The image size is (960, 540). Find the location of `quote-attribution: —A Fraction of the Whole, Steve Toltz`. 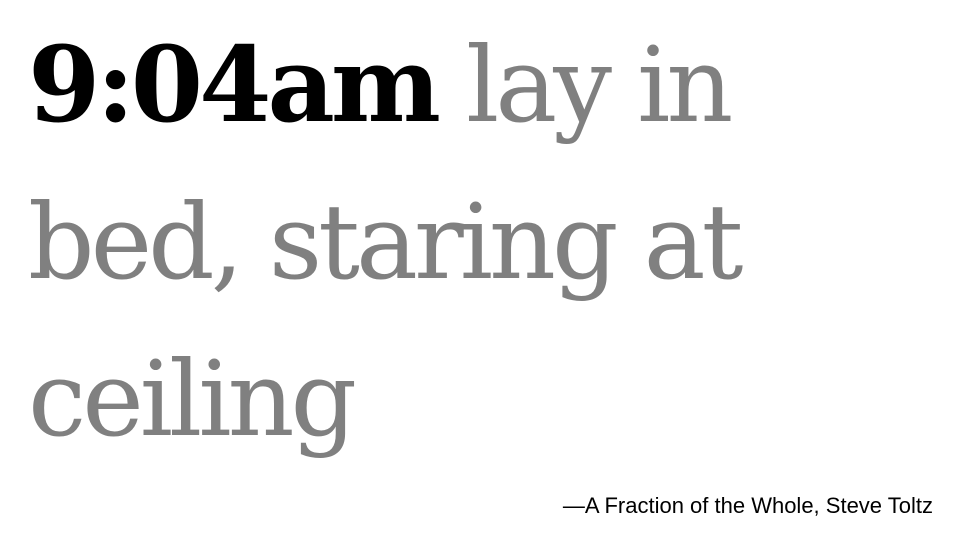

quote-attribution: —A Fraction of the Whole, Steve Toltz is located at coordinates (747, 505).